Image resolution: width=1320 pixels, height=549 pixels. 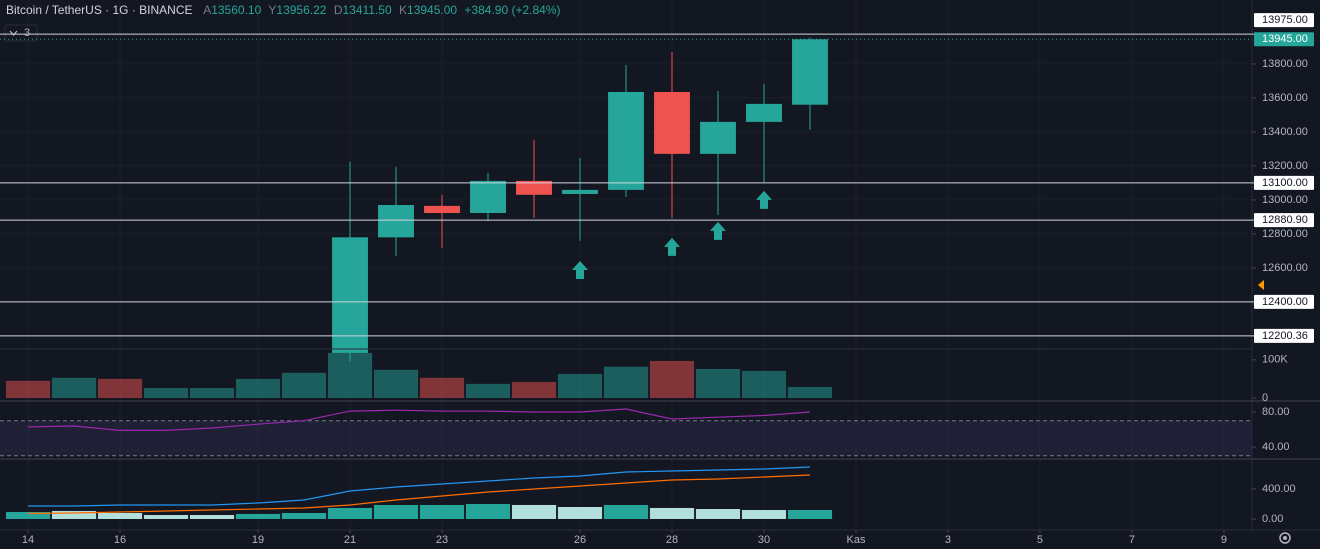 What do you see at coordinates (1040, 540) in the screenshot?
I see `x-tick-label: 5` at bounding box center [1040, 540].